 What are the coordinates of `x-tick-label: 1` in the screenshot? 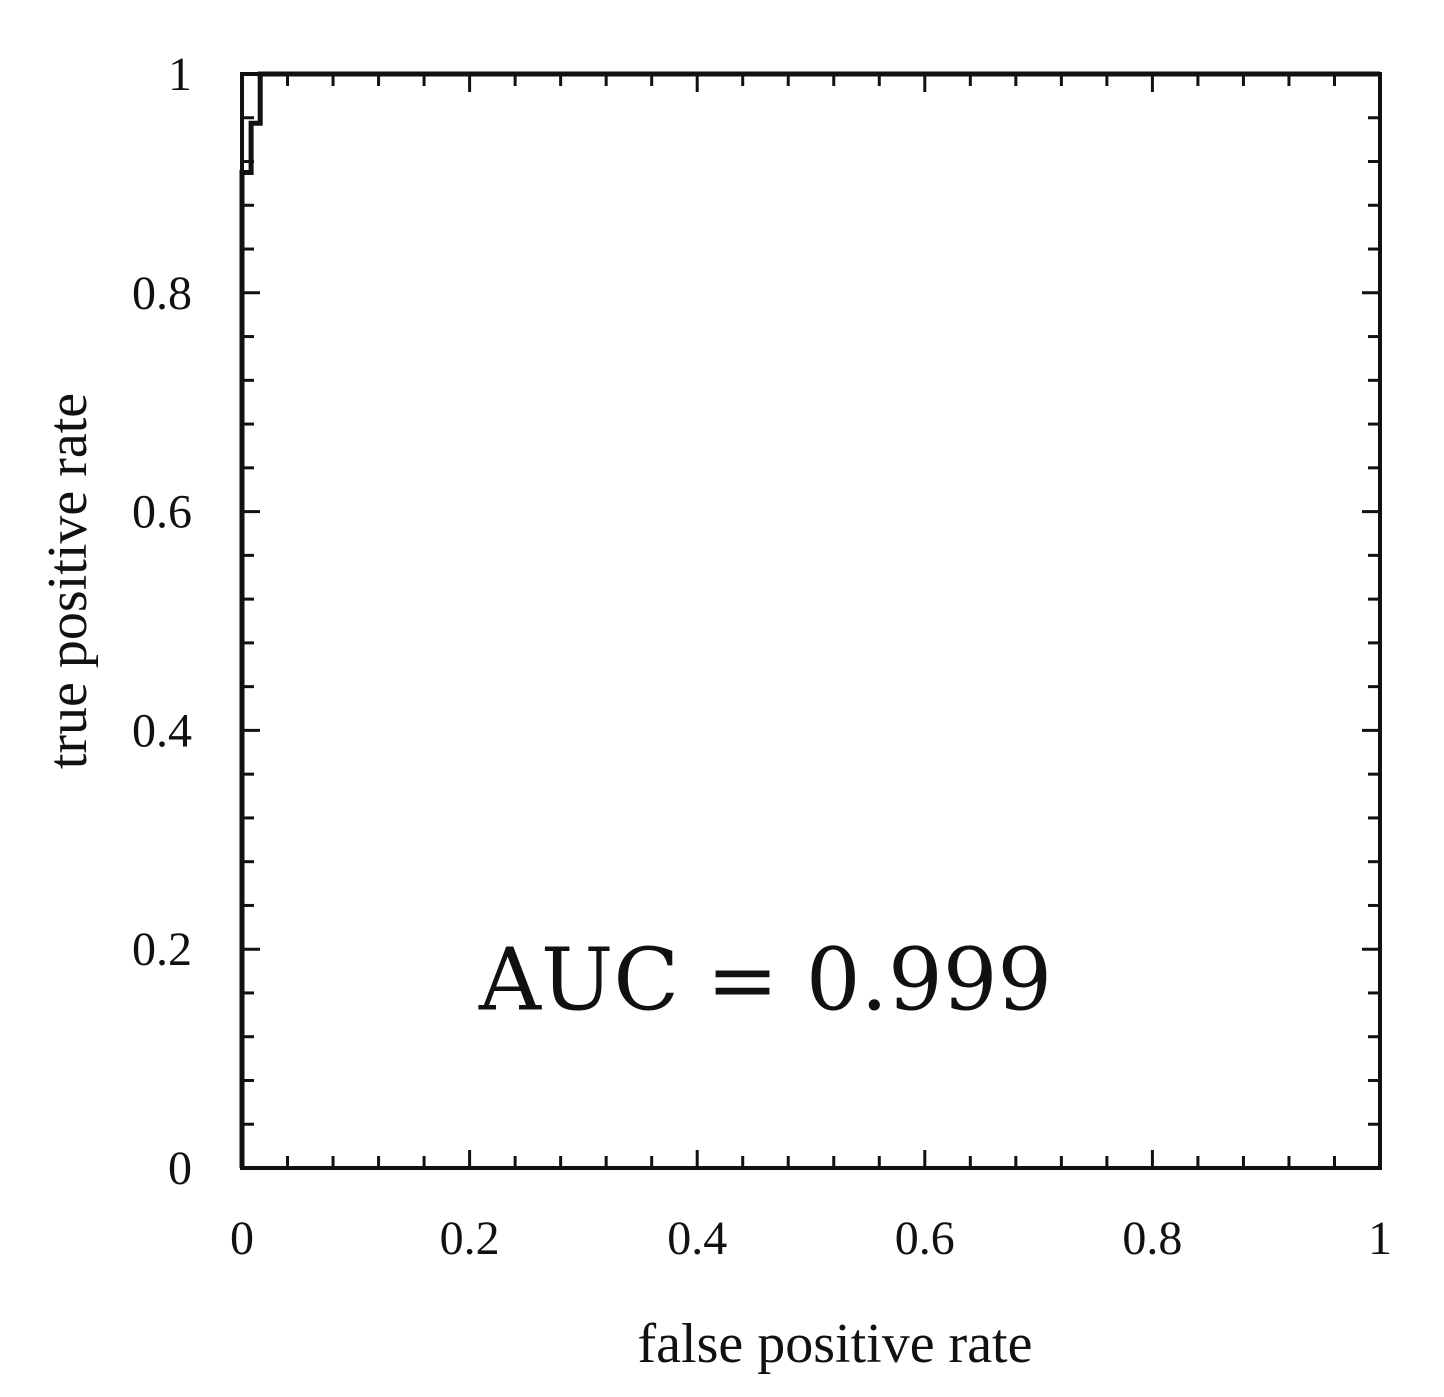 It's located at (1380, 1238).